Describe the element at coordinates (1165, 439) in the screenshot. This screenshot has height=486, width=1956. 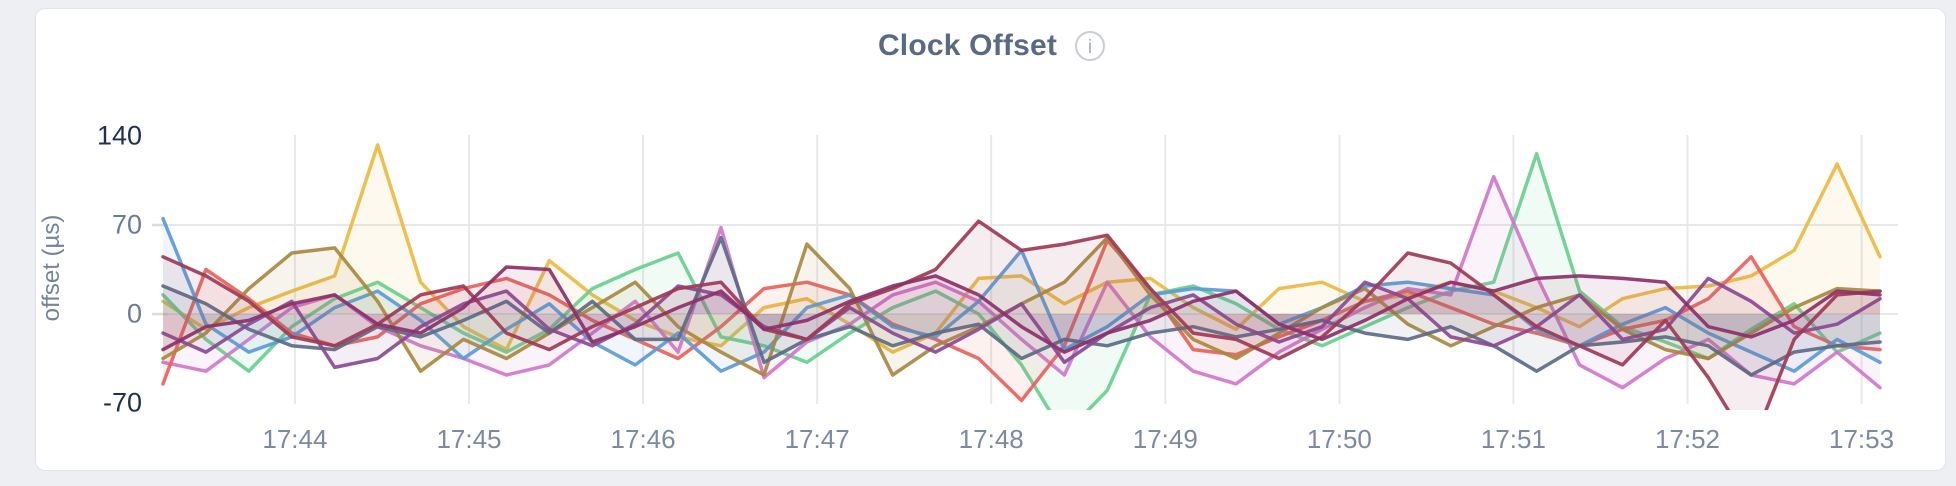
I see `x-tick-label: 17:49` at that location.